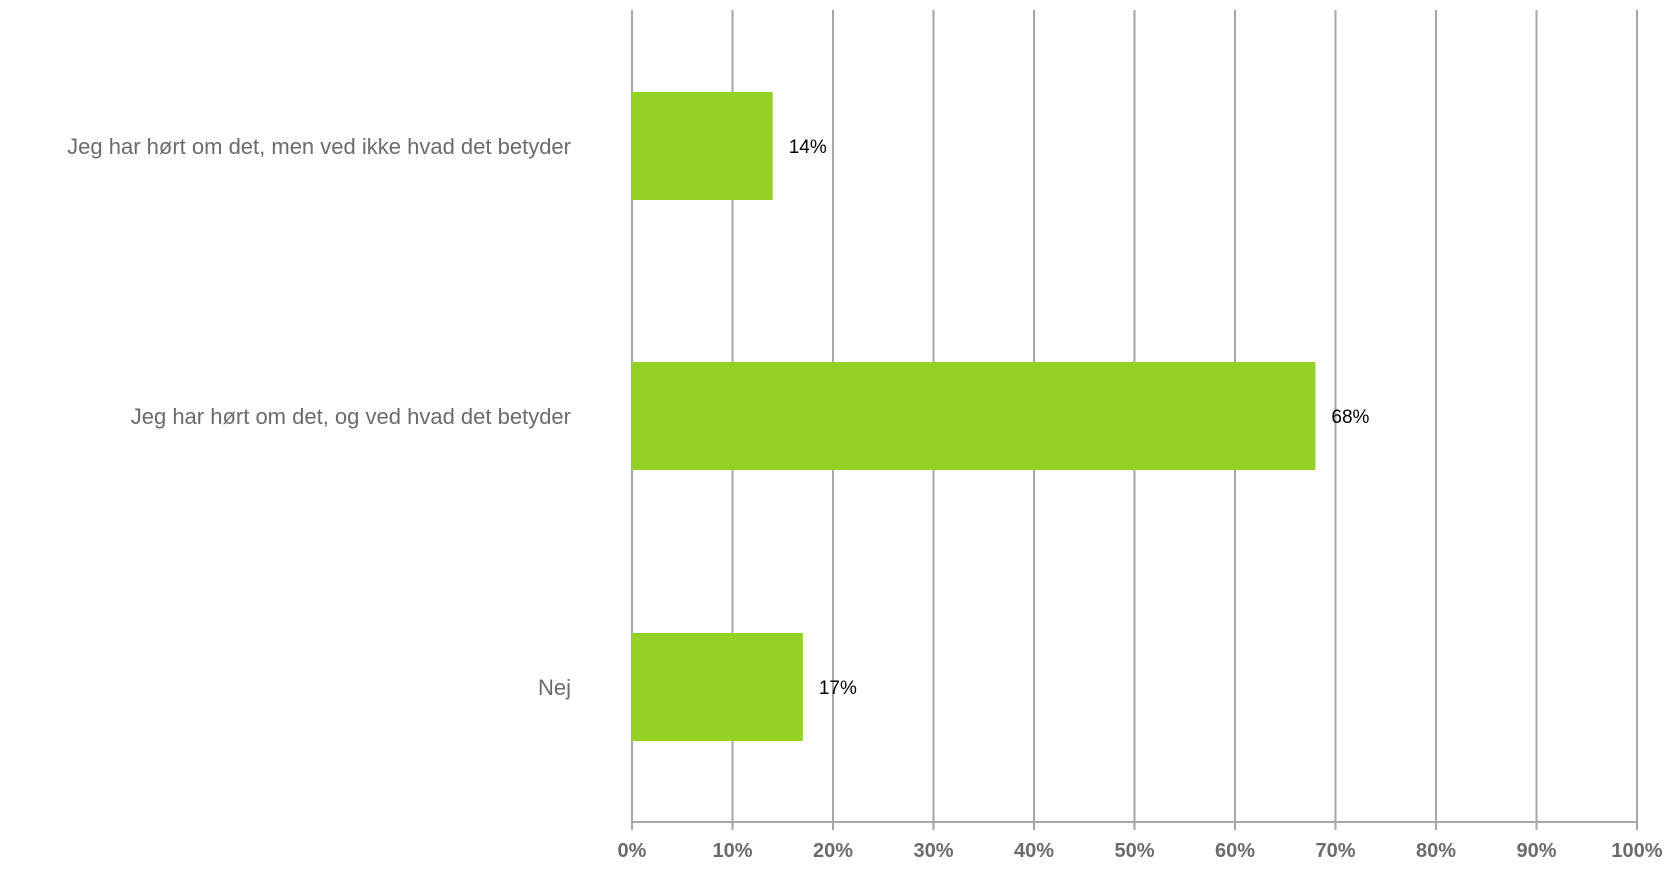 This screenshot has height=870, width=1671. What do you see at coordinates (1235, 851) in the screenshot?
I see `x-tick-label: 60%` at bounding box center [1235, 851].